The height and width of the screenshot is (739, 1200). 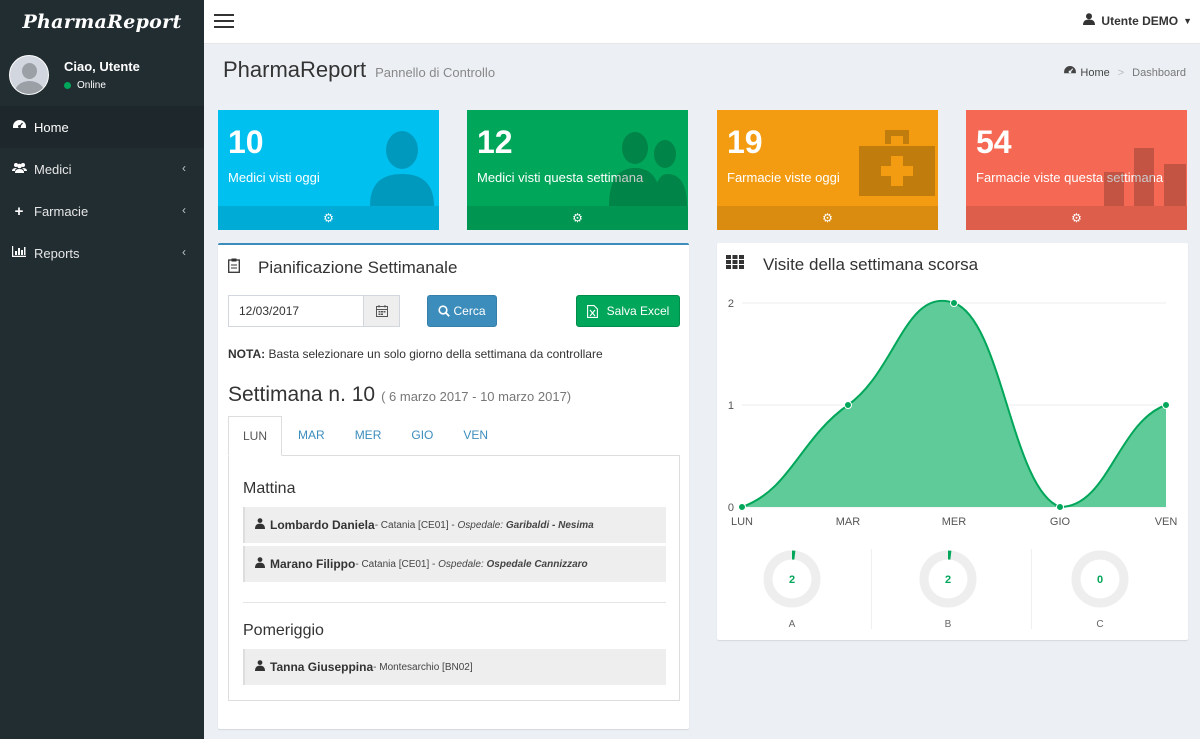 I want to click on calendar-icon, so click(x=381, y=311).